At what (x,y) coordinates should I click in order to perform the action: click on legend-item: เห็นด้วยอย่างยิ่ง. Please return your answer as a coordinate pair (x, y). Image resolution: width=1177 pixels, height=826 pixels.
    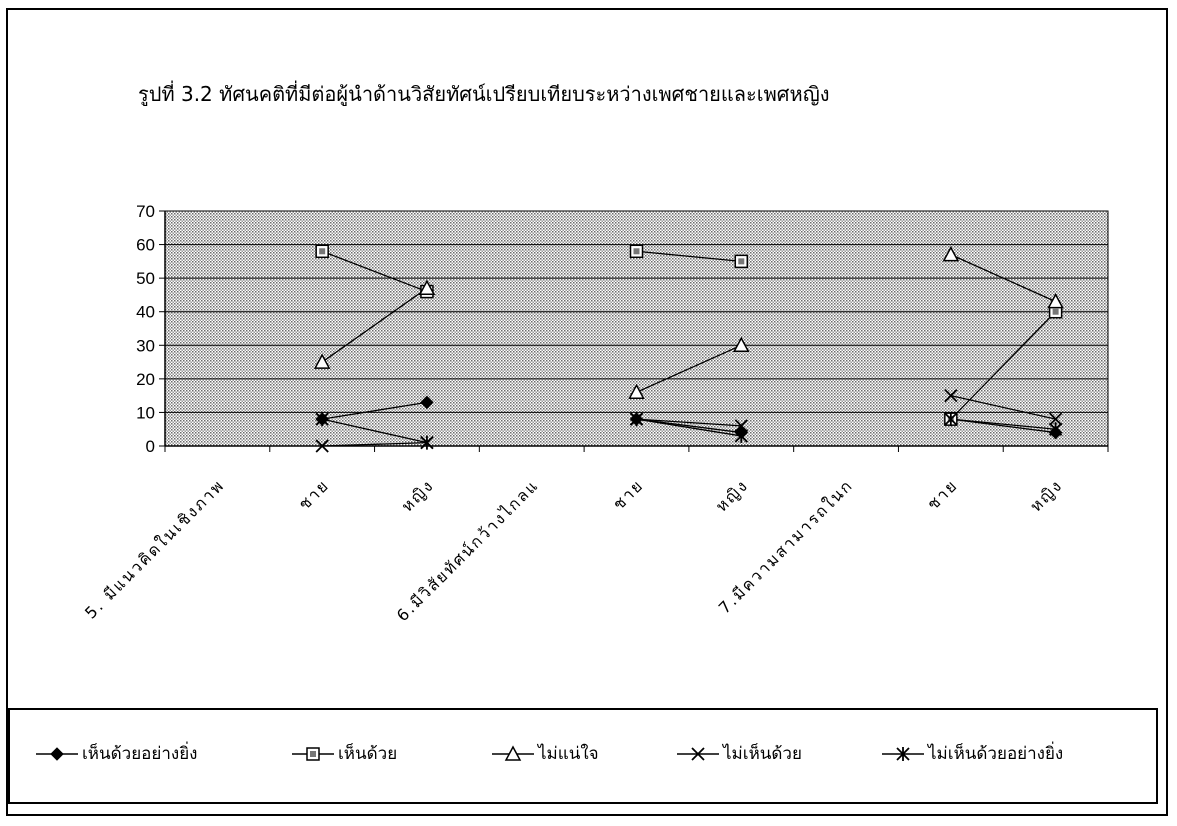
    Looking at the image, I should click on (115, 753).